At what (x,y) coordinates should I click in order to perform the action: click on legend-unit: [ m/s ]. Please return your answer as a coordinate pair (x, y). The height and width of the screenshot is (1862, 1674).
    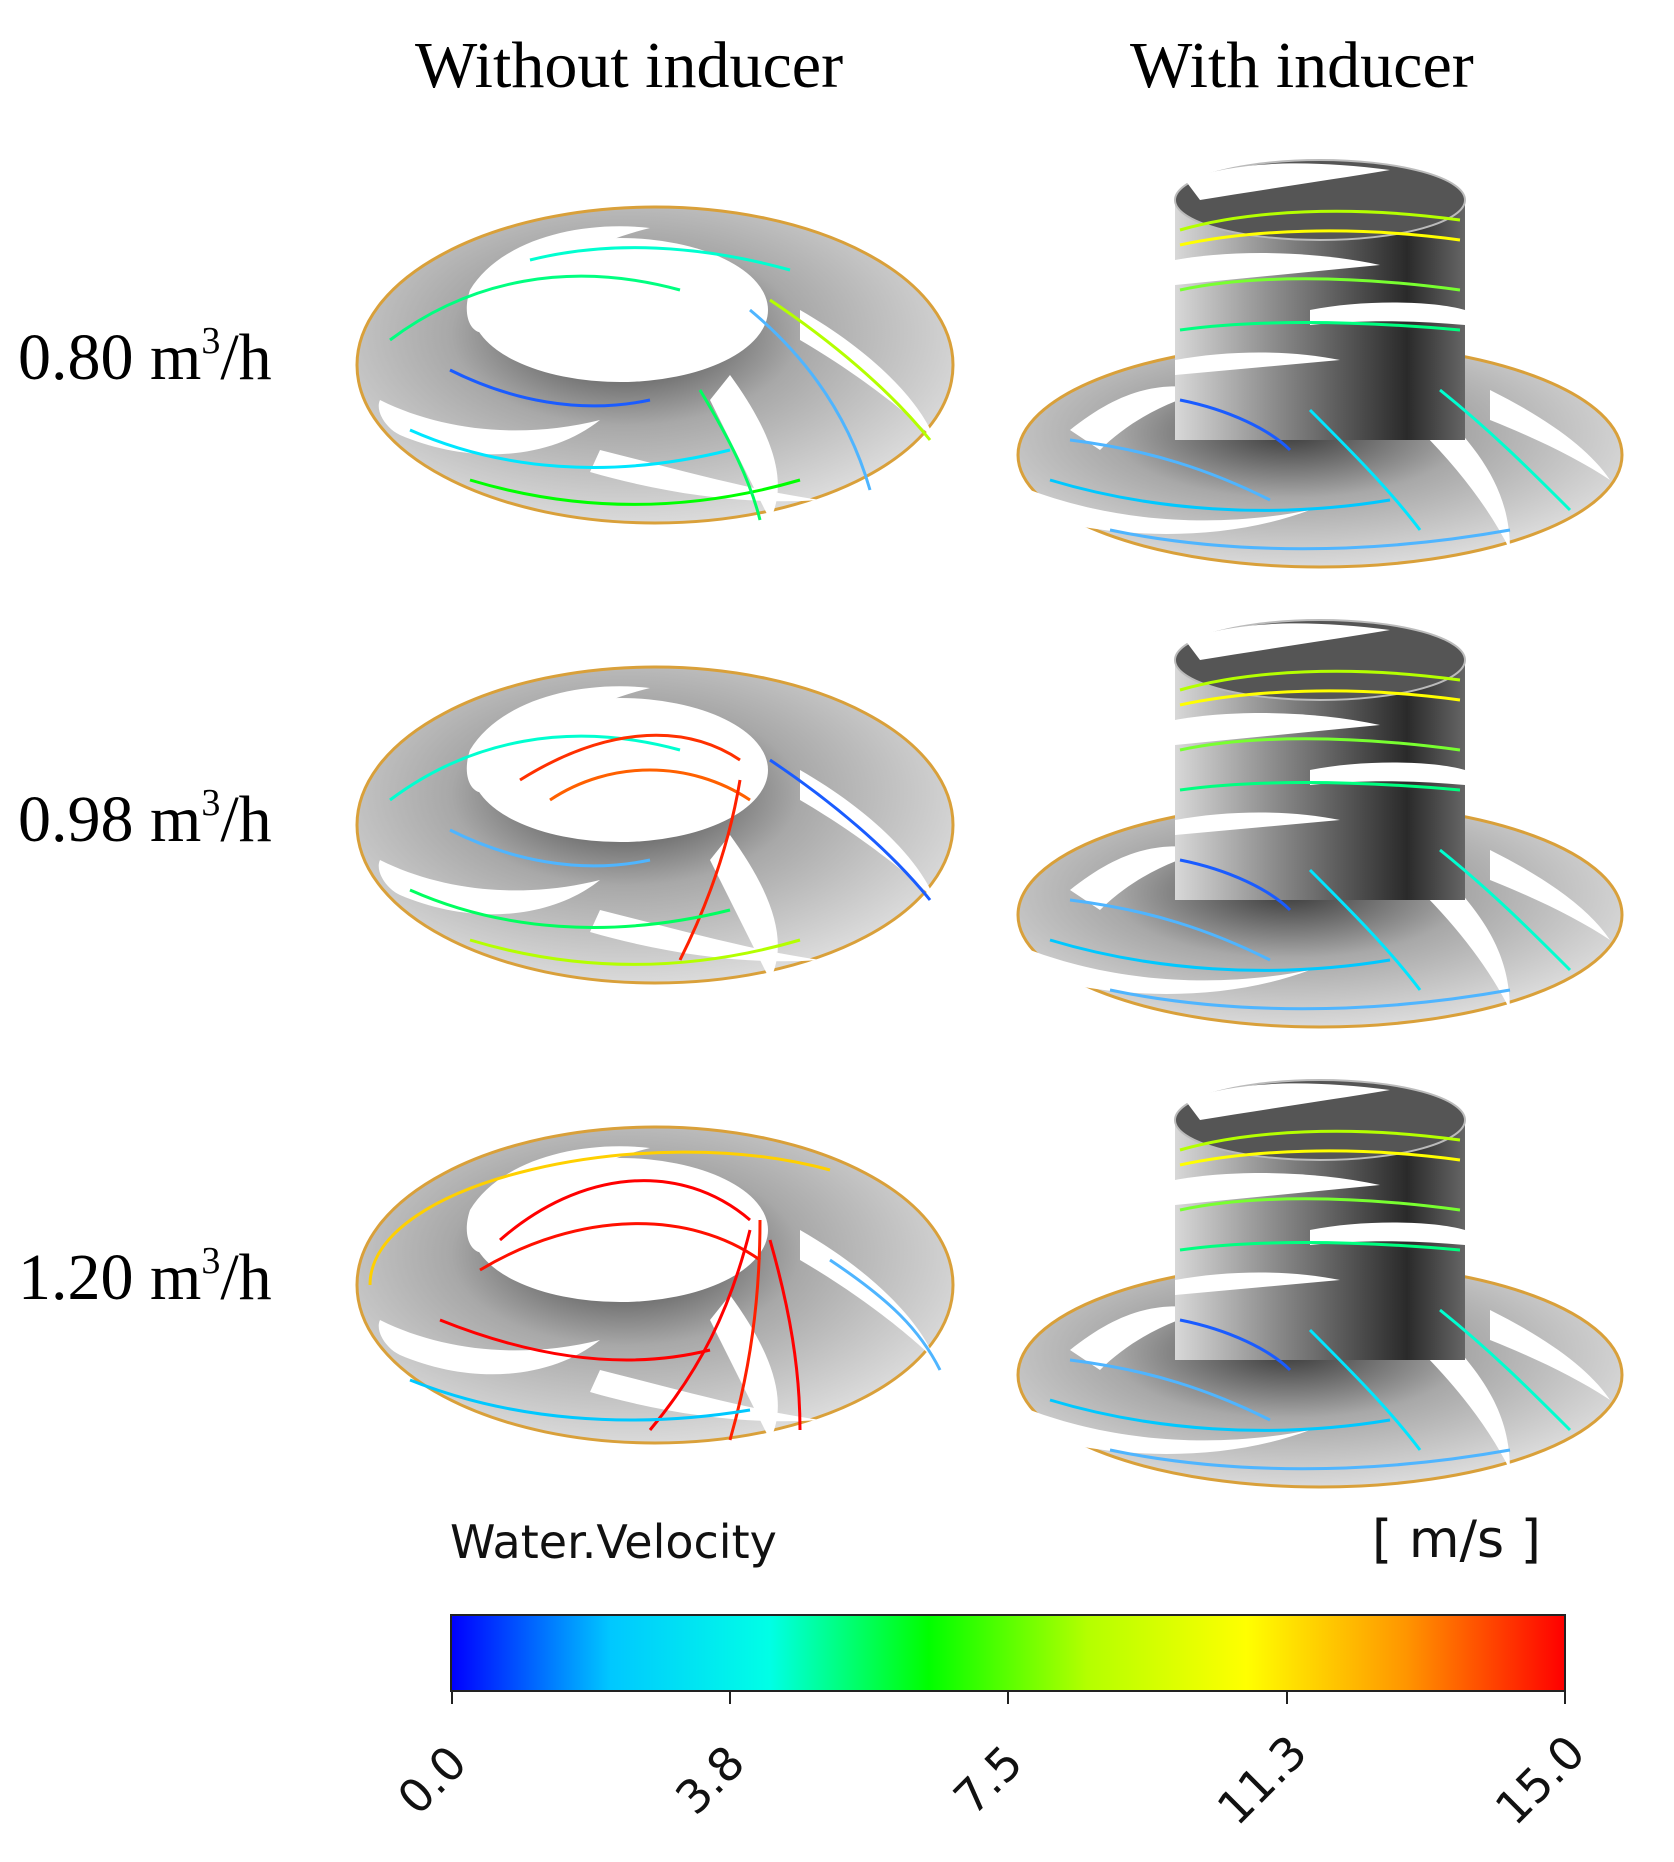
    Looking at the image, I should click on (1456, 1540).